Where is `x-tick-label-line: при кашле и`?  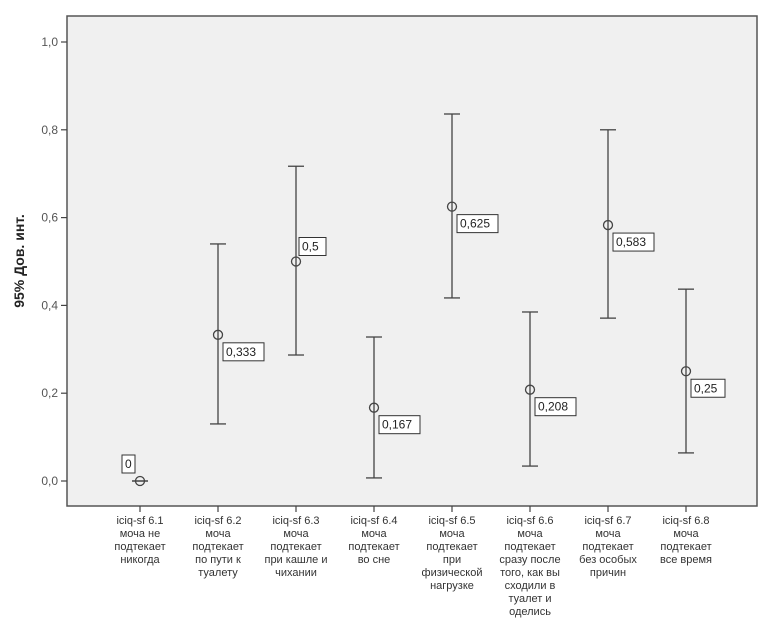
x-tick-label-line: при кашле и is located at coordinates (295, 560).